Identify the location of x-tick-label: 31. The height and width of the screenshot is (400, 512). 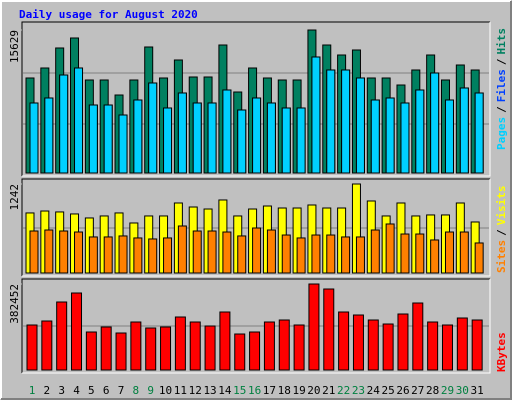
(477, 390).